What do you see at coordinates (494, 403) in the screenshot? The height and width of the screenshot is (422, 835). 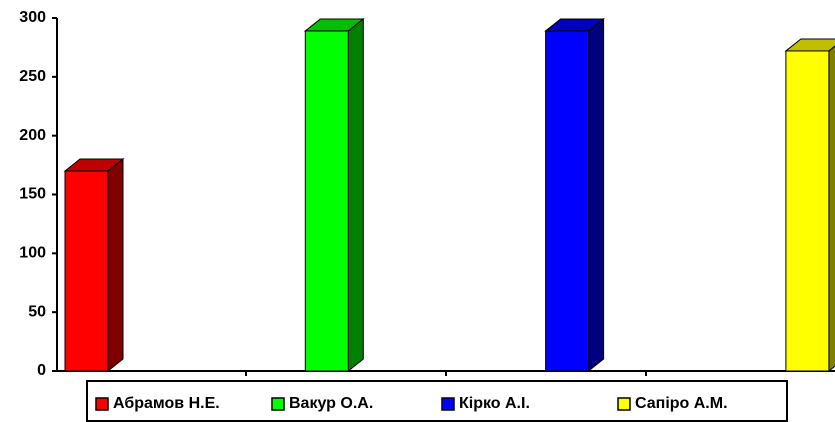 I see `legend-label: Кірко А.І.` at bounding box center [494, 403].